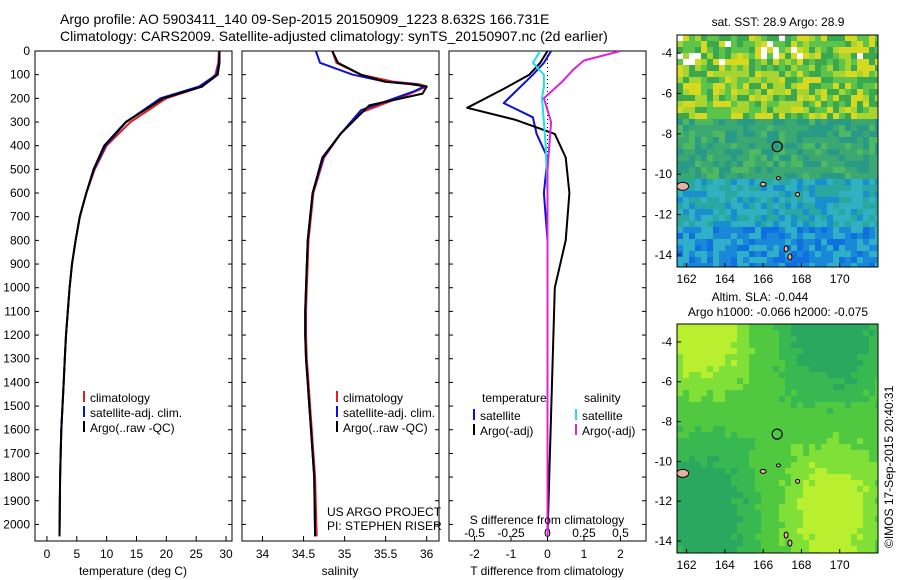  Describe the element at coordinates (16, 501) in the screenshot. I see `depth-tick-label: 1900` at that location.